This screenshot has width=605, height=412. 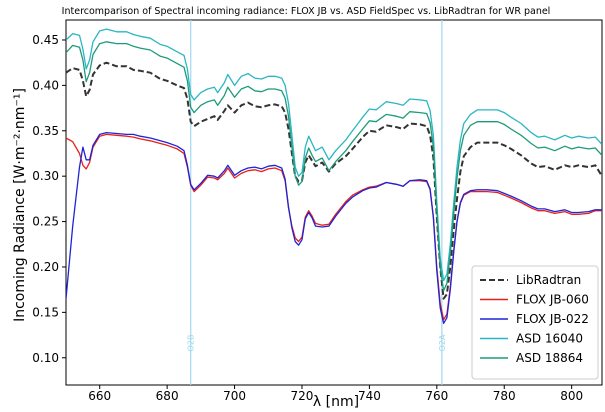 I want to click on y-axis-label: Incoming Radiance [W·m⁻²·nm⁻¹], so click(x=20, y=205).